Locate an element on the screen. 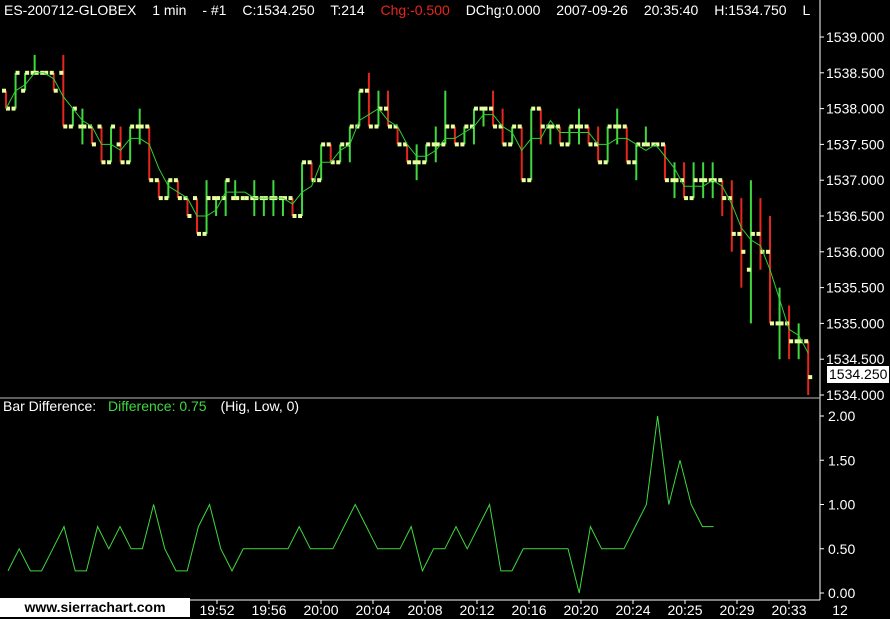 The height and width of the screenshot is (619, 890). date-label: 2007-09-26 is located at coordinates (592, 10).